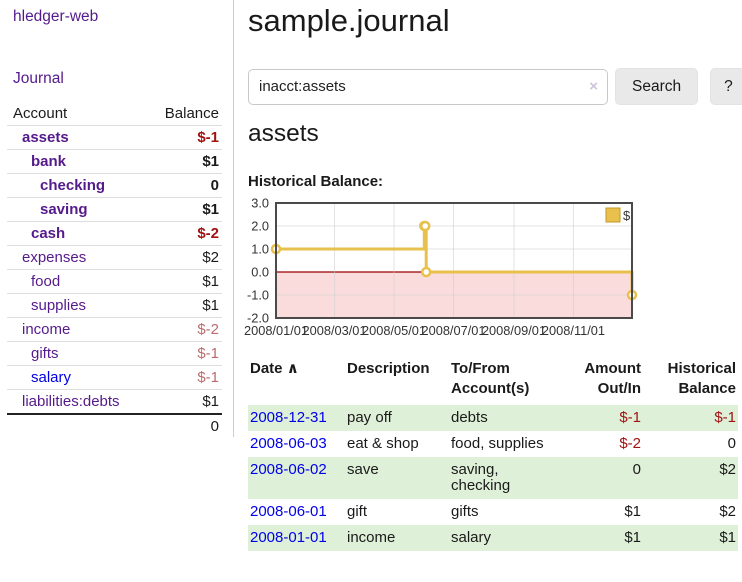 The height and width of the screenshot is (582, 742). I want to click on account-link: food, so click(46, 281).